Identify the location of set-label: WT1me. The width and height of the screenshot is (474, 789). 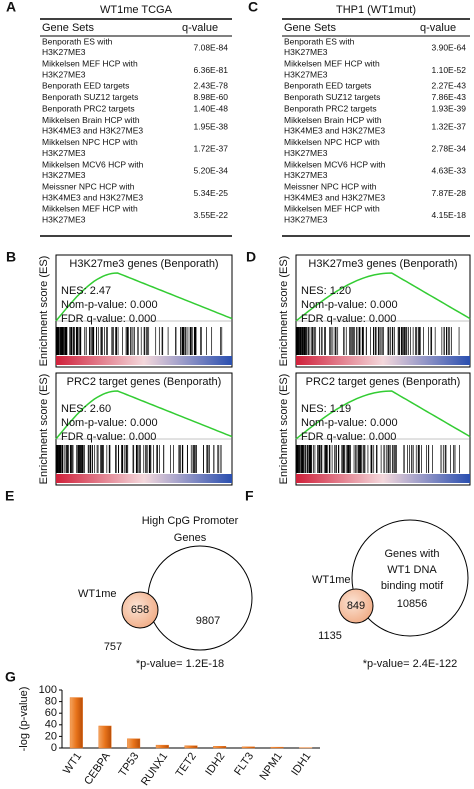
(97, 594).